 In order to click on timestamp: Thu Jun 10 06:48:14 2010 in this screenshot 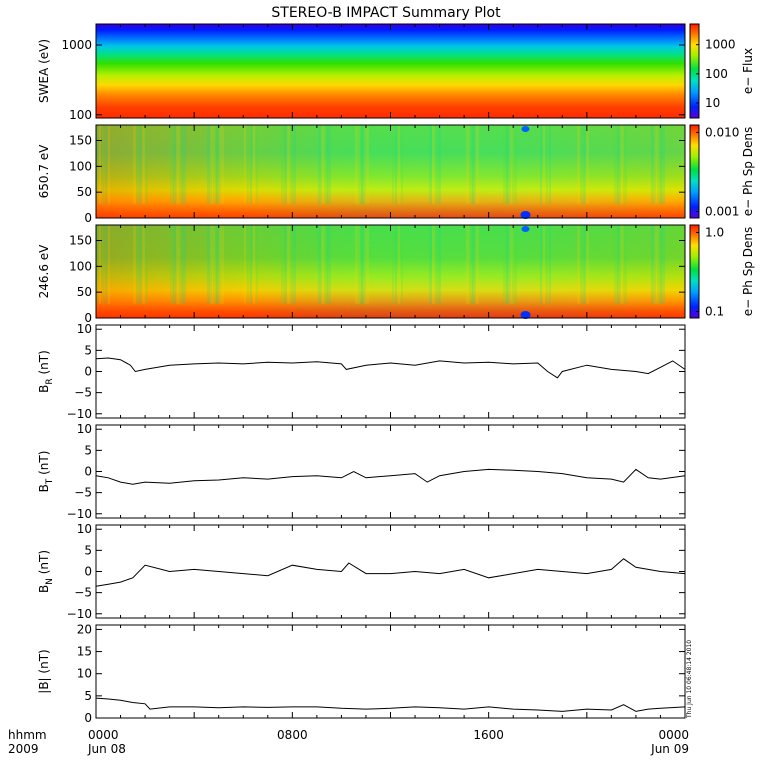, I will do `click(689, 679)`.